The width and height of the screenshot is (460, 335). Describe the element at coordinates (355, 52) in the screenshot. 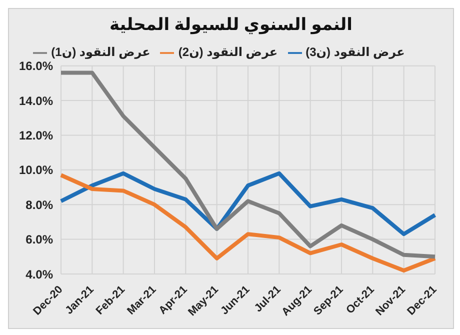

I see `legend-label: عرض النقود (ن3)` at that location.